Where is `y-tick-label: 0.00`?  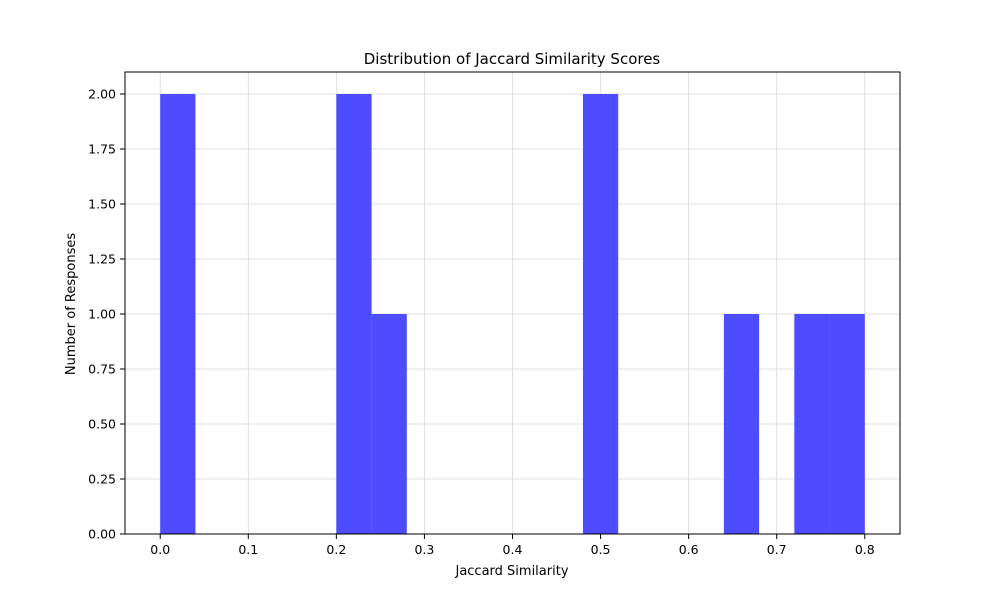
y-tick-label: 0.00 is located at coordinates (102, 534).